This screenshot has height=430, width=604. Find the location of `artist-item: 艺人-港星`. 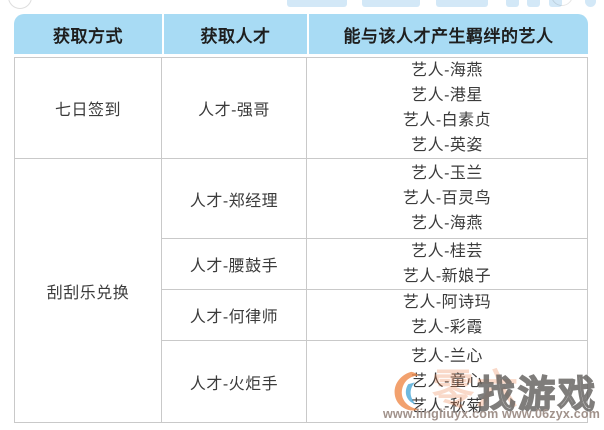

artist-item: 艺人-港星 is located at coordinates (447, 95).